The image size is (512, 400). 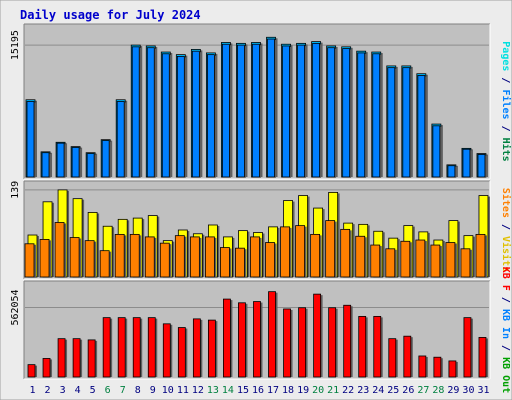 I want to click on series-legend: Pages / Files / Hits, so click(x=506, y=101).